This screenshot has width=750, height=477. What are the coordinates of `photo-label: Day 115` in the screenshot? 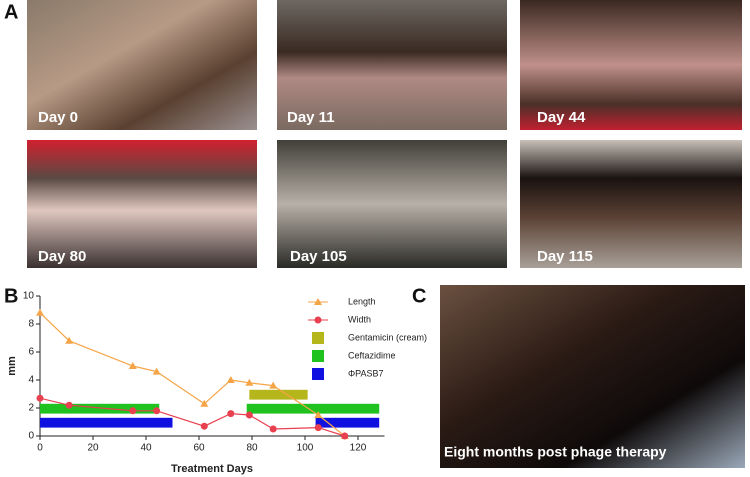 It's located at (565, 256).